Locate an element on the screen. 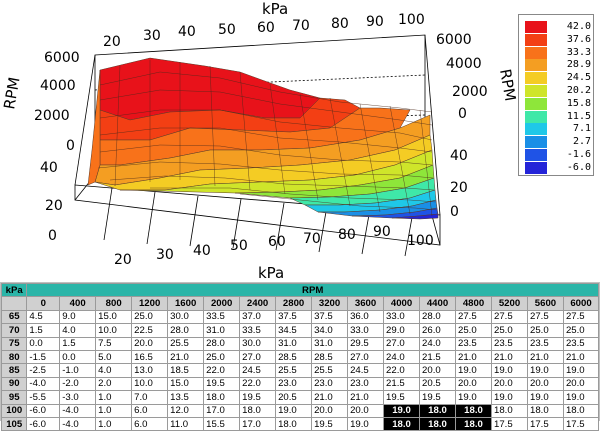  rpm-column-header: 4000 is located at coordinates (402, 303).